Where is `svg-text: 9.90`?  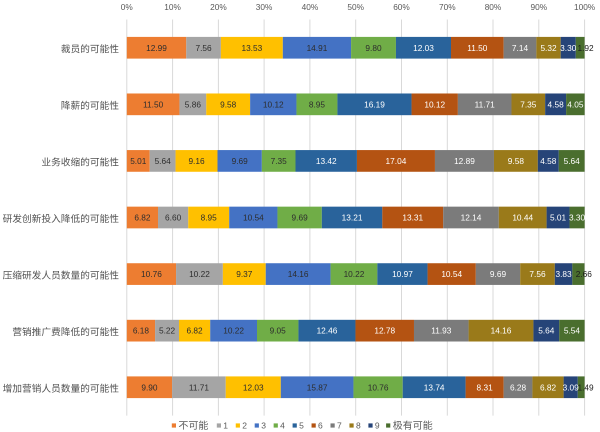
svg-text: 9.90 is located at coordinates (149, 387).